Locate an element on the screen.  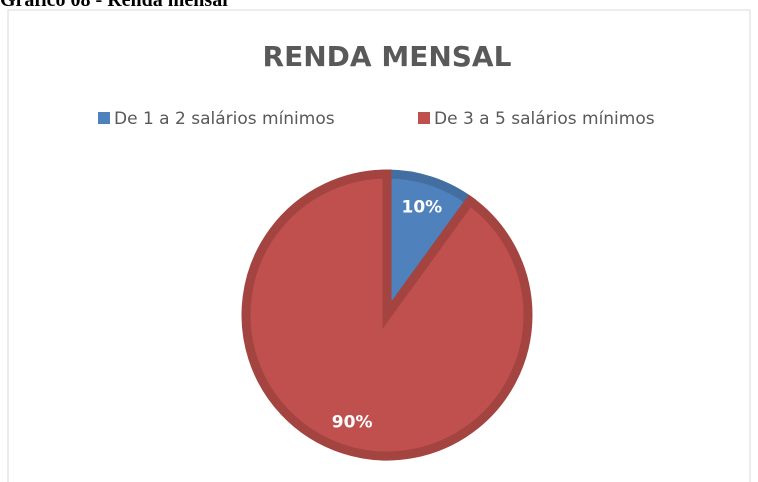
legend-label: De 3 a 5 salários mínimos is located at coordinates (544, 119).